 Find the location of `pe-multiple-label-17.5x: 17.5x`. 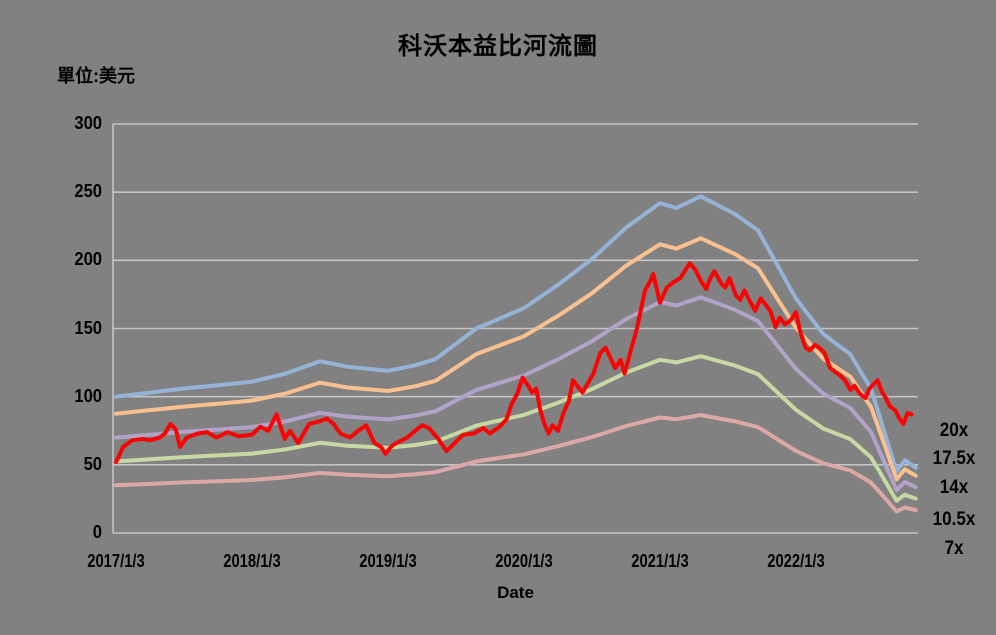

pe-multiple-label-17.5x: 17.5x is located at coordinates (954, 458).